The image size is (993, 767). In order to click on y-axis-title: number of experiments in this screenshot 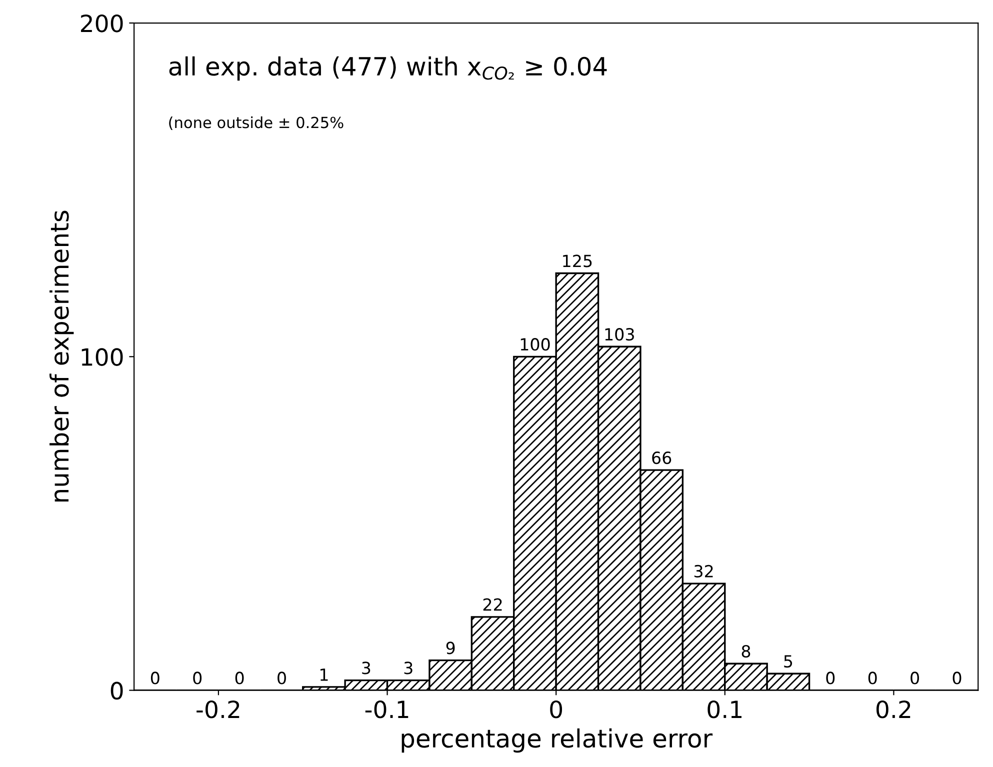, I will do `click(62, 356)`.